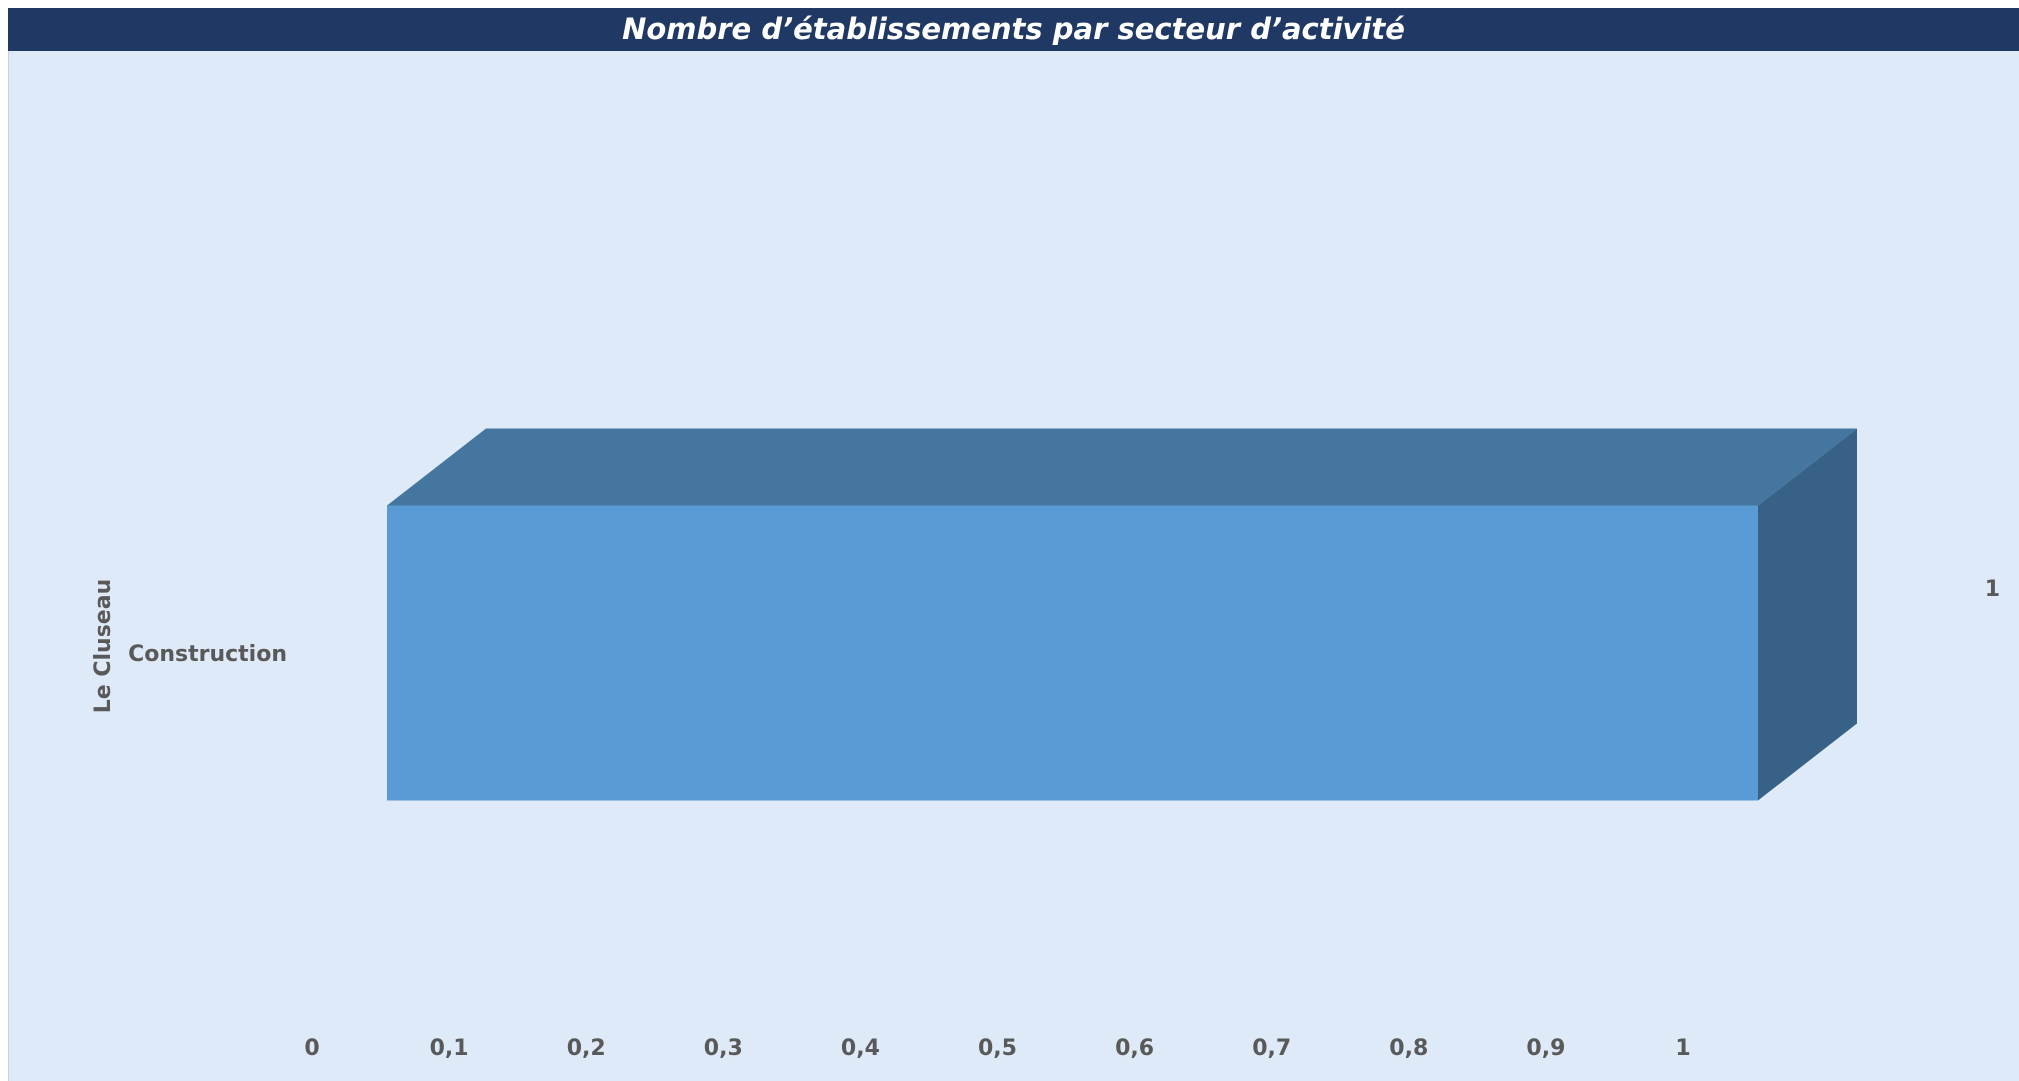 Image resolution: width=2019 pixels, height=1081 pixels. Describe the element at coordinates (311, 1048) in the screenshot. I see `x-tick-label: 0` at that location.